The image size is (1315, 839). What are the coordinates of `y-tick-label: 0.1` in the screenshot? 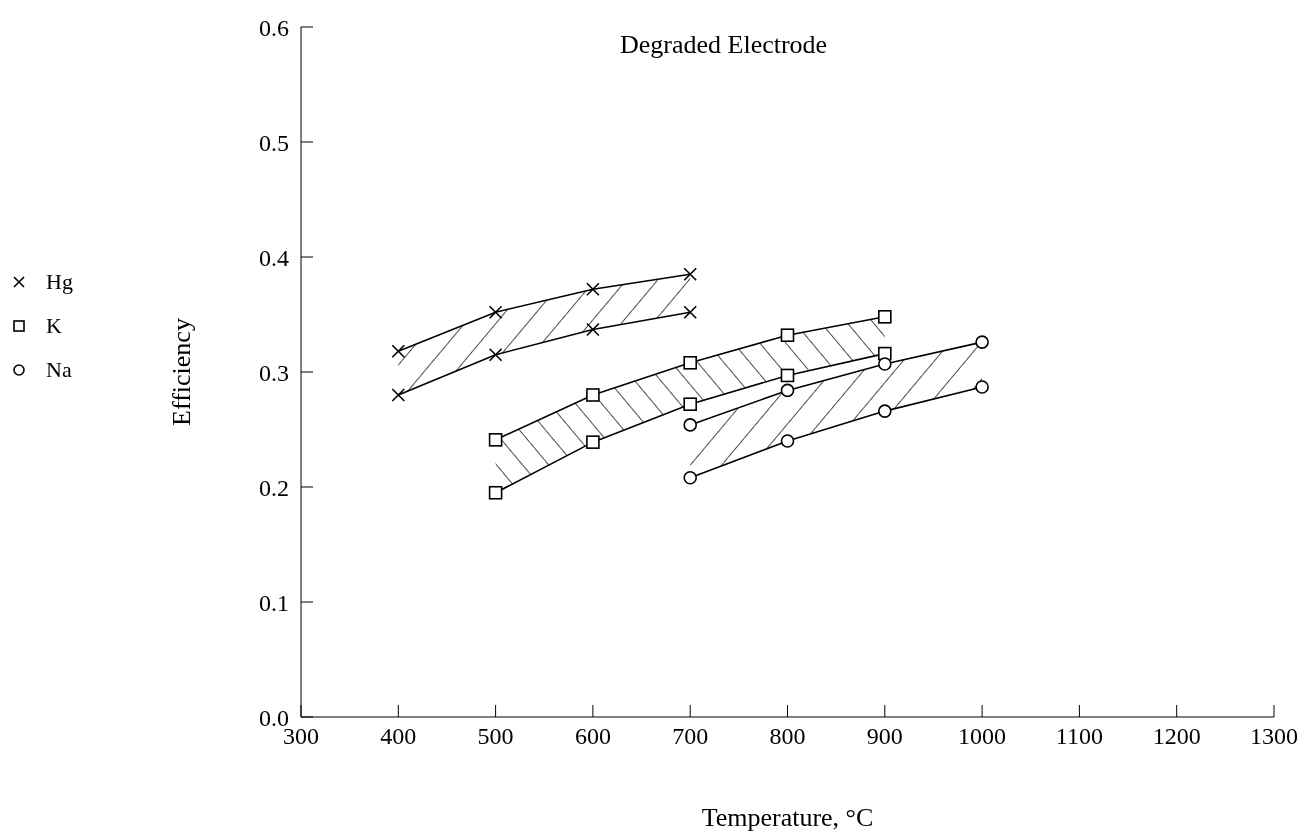 It's located at (274, 602).